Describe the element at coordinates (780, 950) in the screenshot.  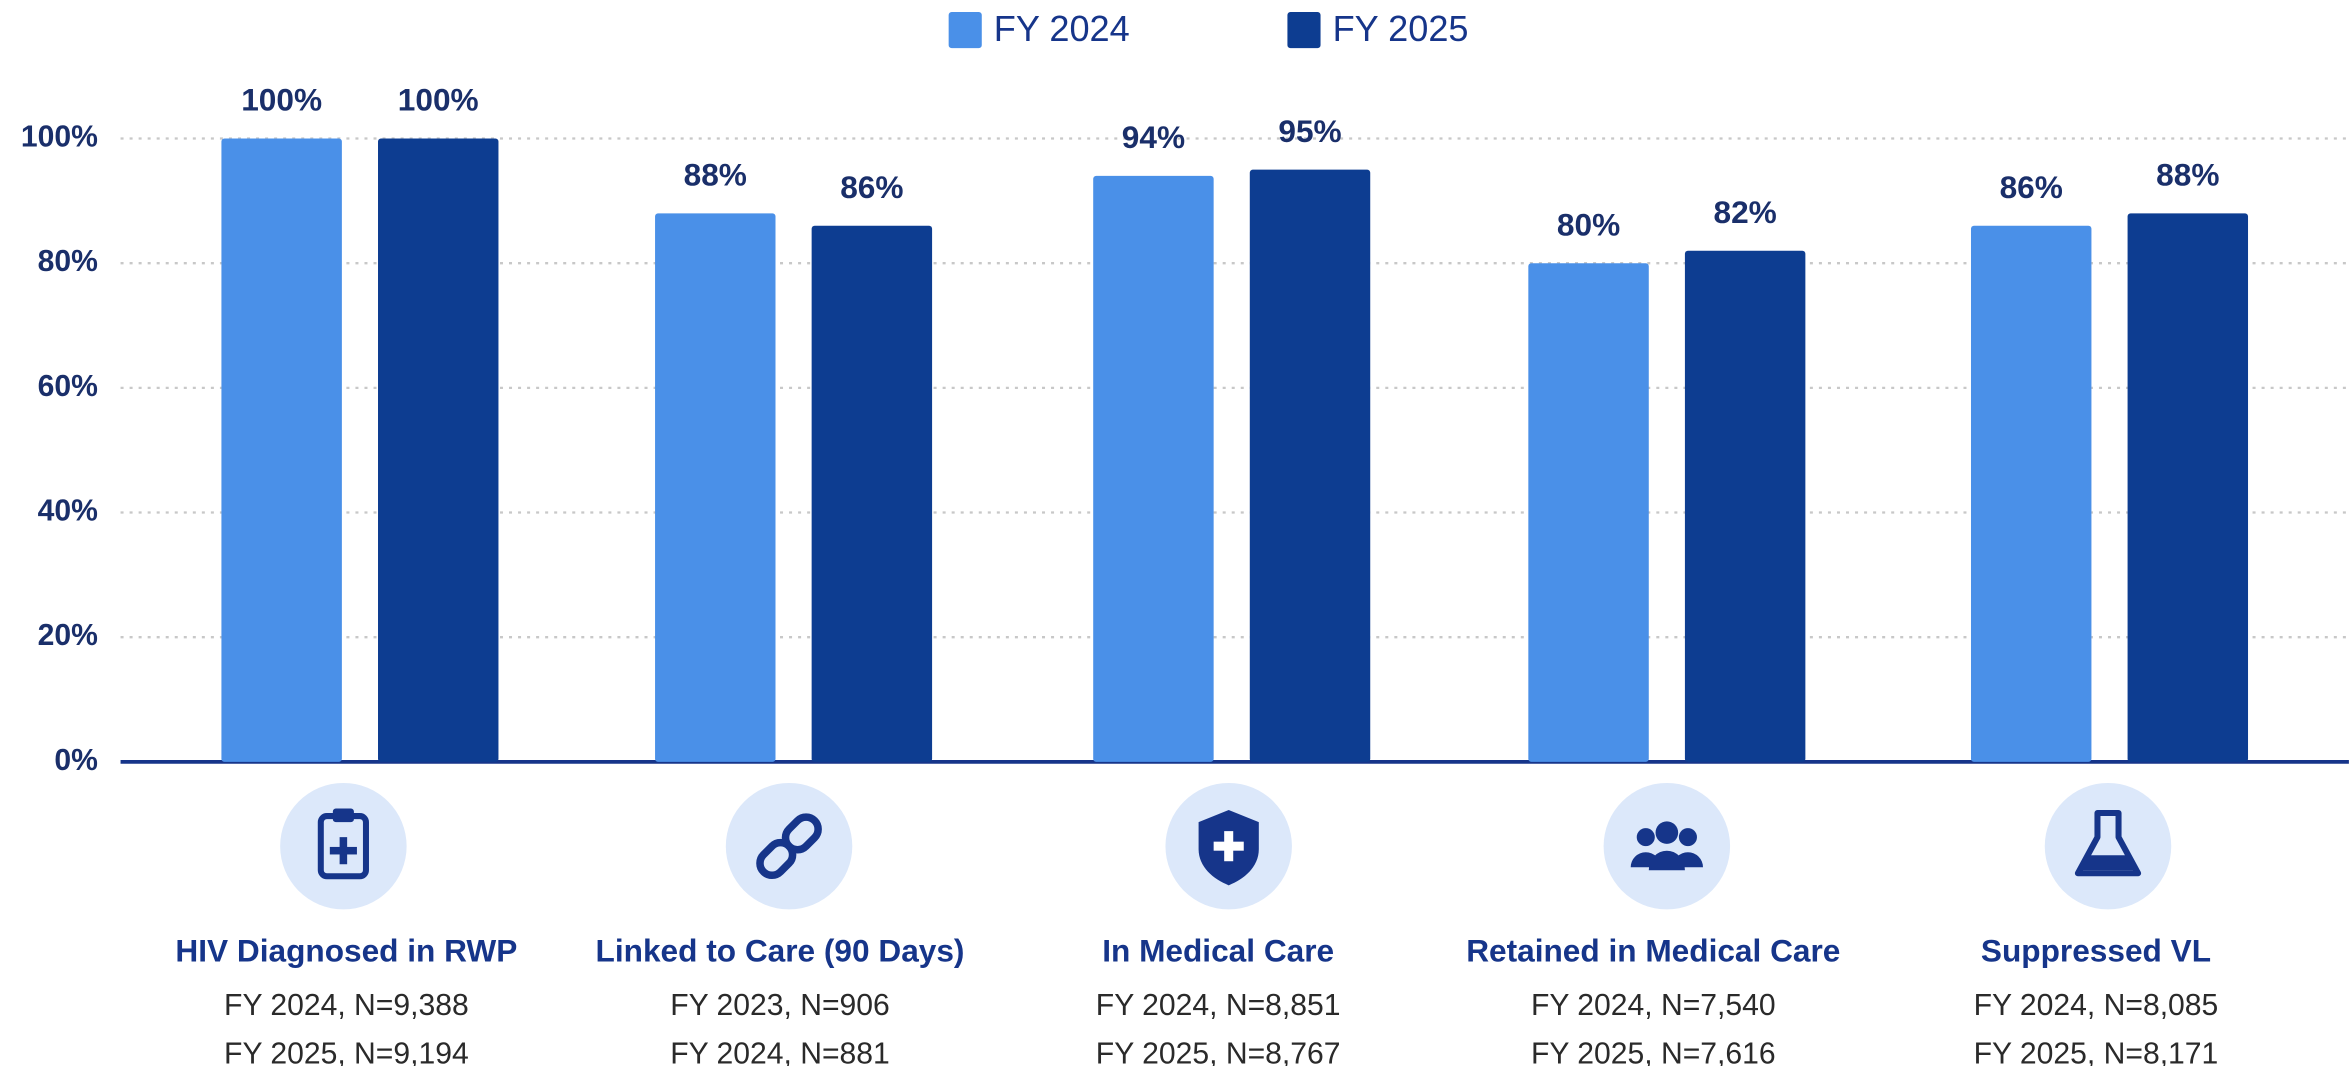
I see `category-label: Linked to Care (90 Days)` at that location.